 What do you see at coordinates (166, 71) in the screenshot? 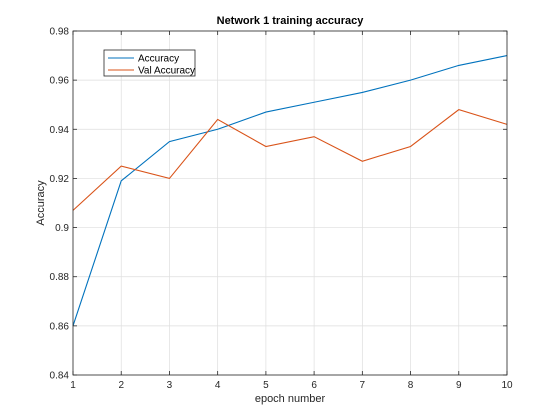
I see `legend-label-val-accuracy: Val Accuracy` at bounding box center [166, 71].